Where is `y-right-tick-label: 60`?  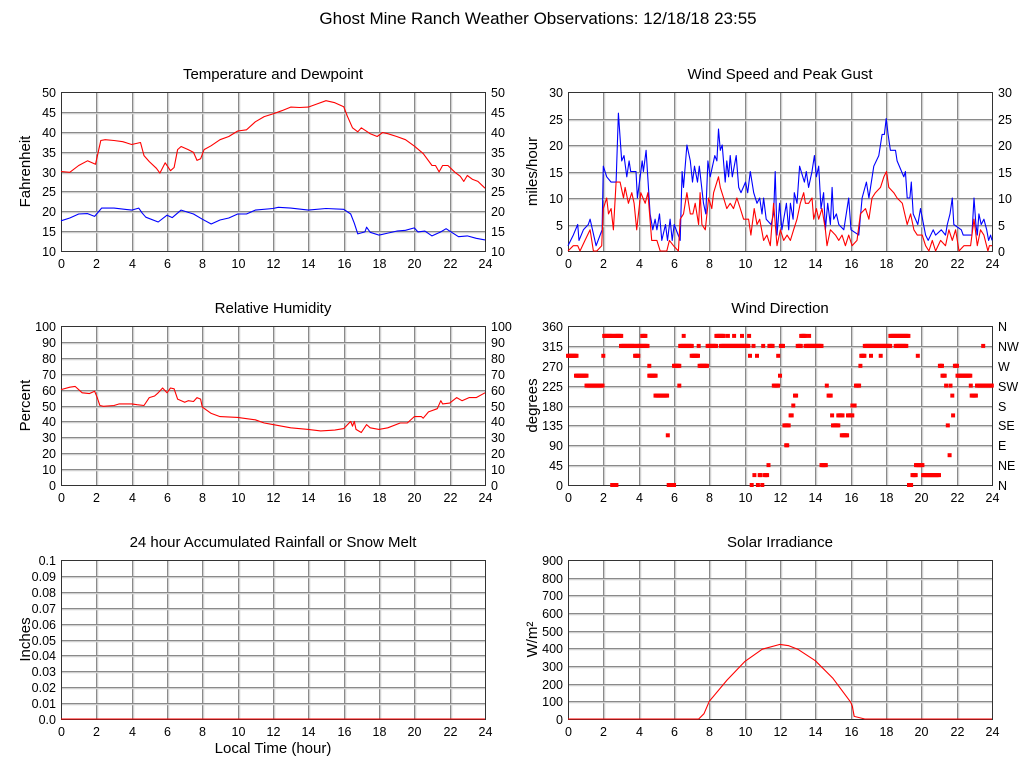
y-right-tick-label: 60 is located at coordinates (498, 391).